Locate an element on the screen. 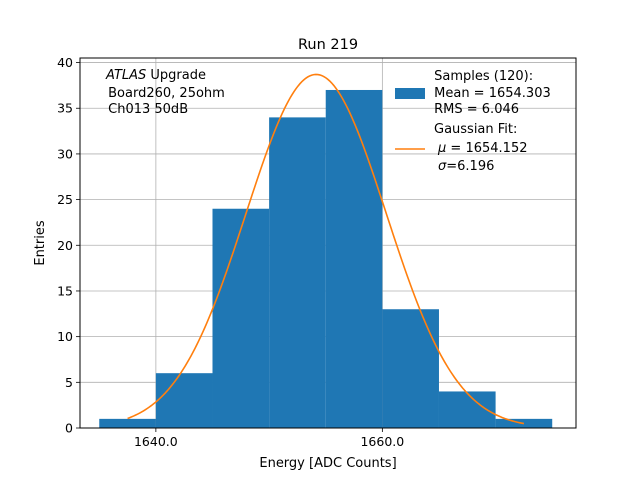 The width and height of the screenshot is (640, 480). annotation-line-2: Board260, 25ohm is located at coordinates (164, 93).